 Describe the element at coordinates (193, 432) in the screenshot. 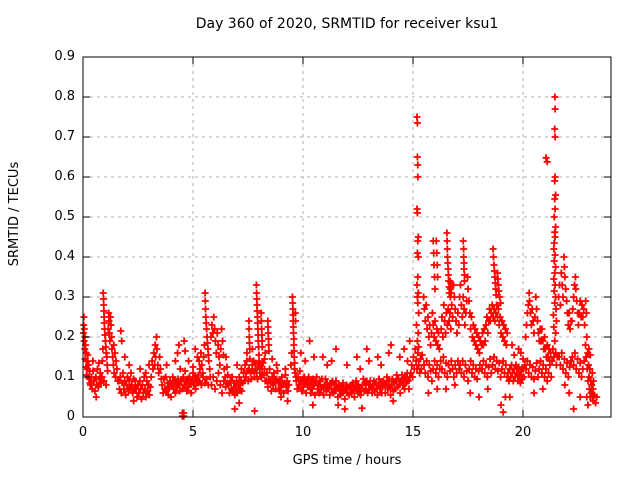

I see `x-tick-label: 5` at that location.